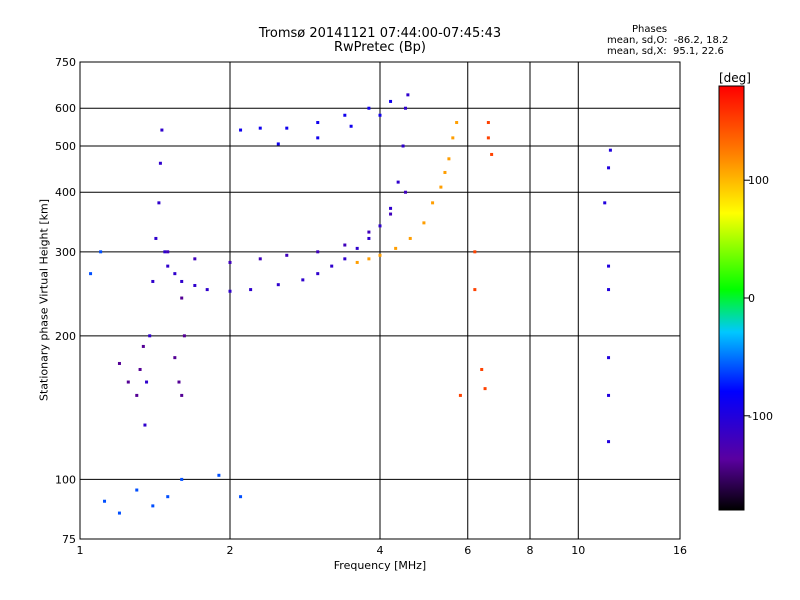  I want to click on colorbar-tick-label: 100, so click(758, 180).